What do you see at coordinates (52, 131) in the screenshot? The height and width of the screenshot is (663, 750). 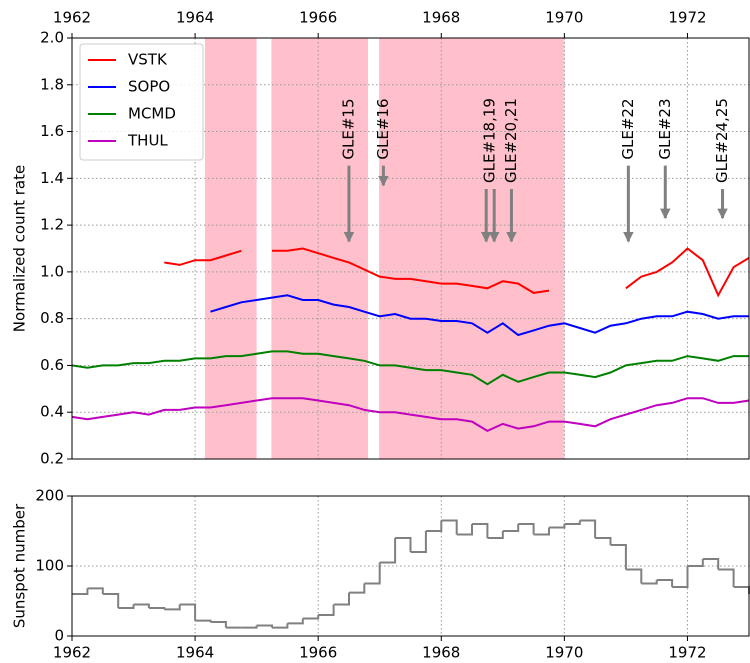 I see `y-tick-label: 1.6` at bounding box center [52, 131].